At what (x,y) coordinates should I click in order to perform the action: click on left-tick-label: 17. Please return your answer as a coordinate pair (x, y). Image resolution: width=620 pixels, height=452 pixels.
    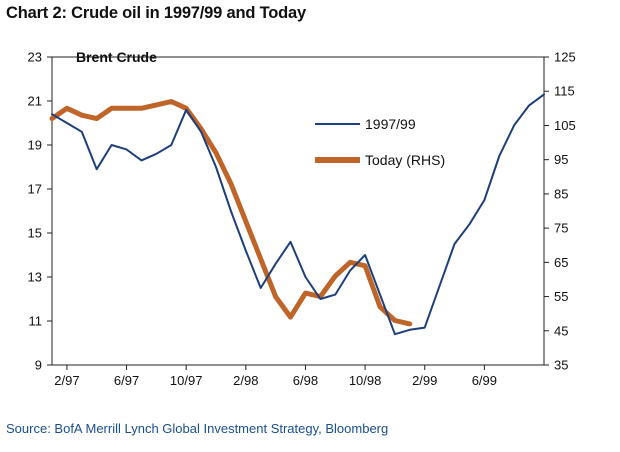
    Looking at the image, I should click on (35, 189).